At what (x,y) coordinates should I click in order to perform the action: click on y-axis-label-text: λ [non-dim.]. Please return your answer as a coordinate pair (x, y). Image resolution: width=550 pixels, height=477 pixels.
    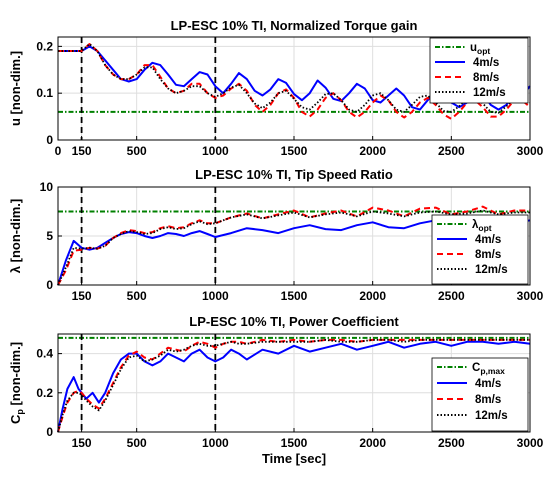
    Looking at the image, I should click on (15, 236).